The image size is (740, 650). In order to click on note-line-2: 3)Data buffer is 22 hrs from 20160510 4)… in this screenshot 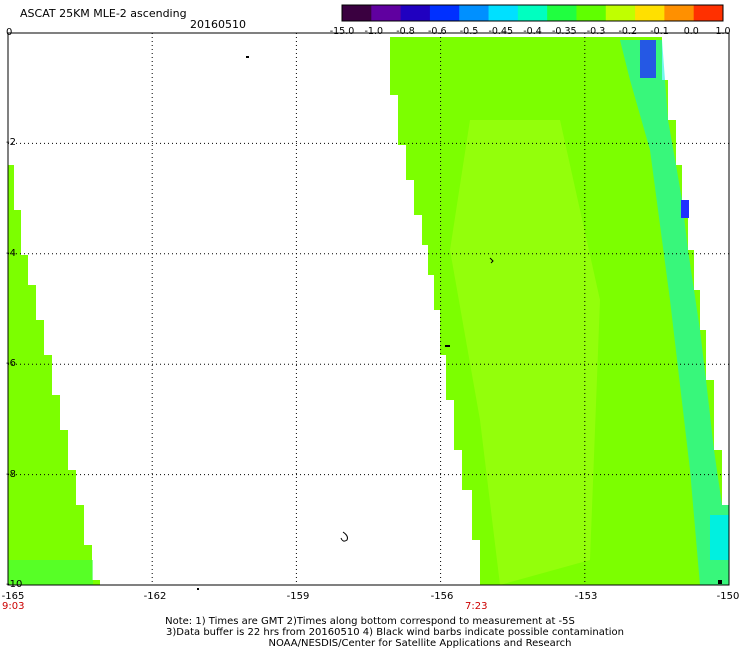, I will do `click(395, 632)`.